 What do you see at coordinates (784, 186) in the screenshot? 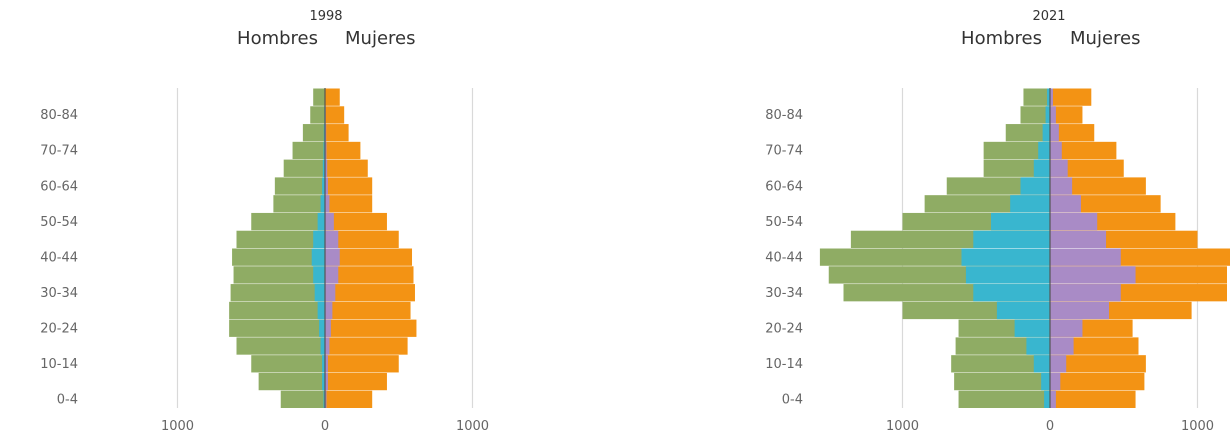
I see `y-tick-label: 60-64` at bounding box center [784, 186].